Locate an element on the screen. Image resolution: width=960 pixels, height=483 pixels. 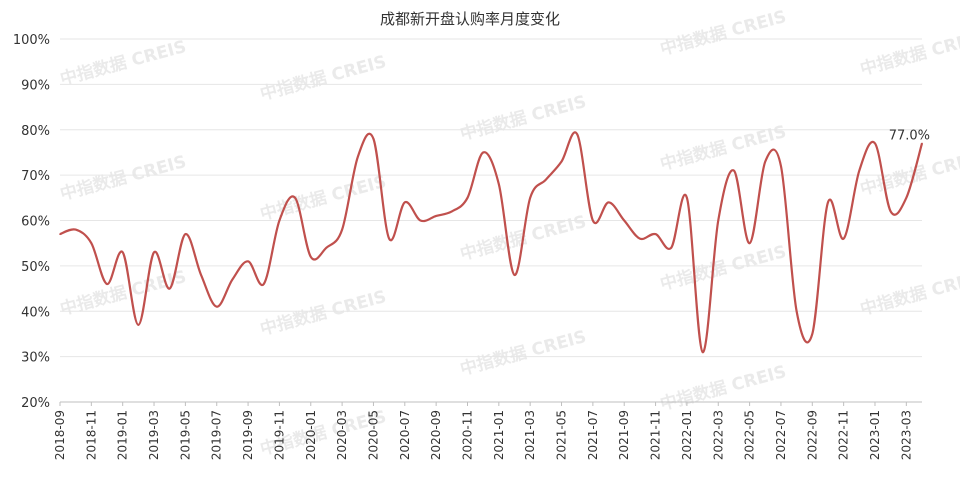
y-tick-label: 20% is located at coordinates (35, 403).